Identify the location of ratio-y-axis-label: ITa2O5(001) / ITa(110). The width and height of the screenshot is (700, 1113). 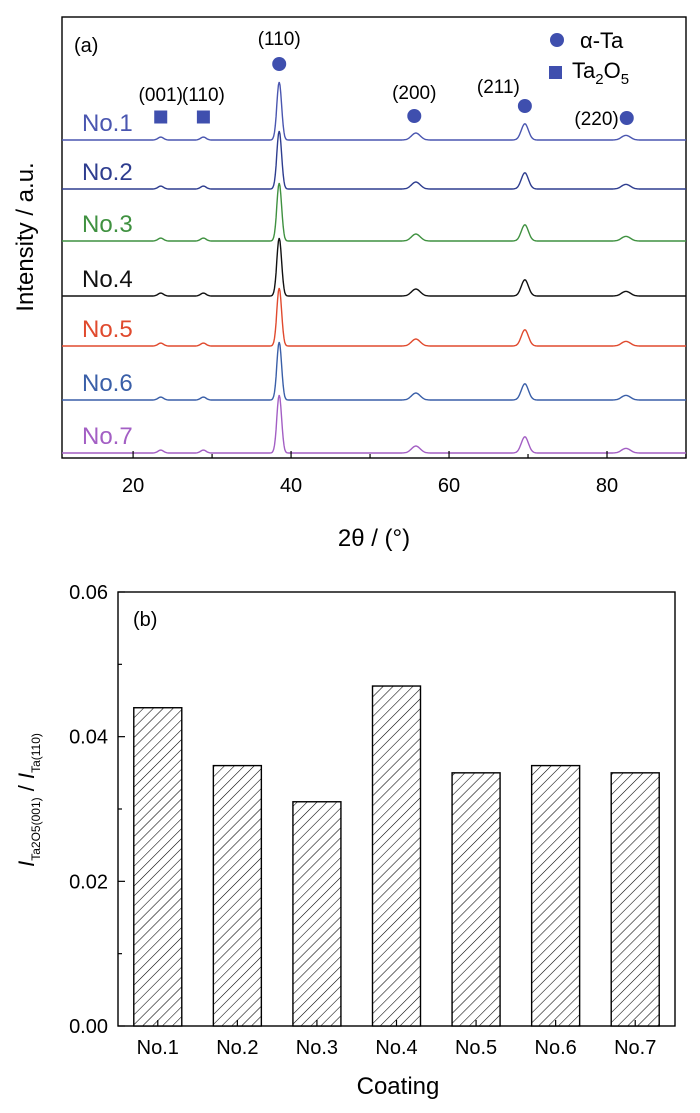
(28, 800).